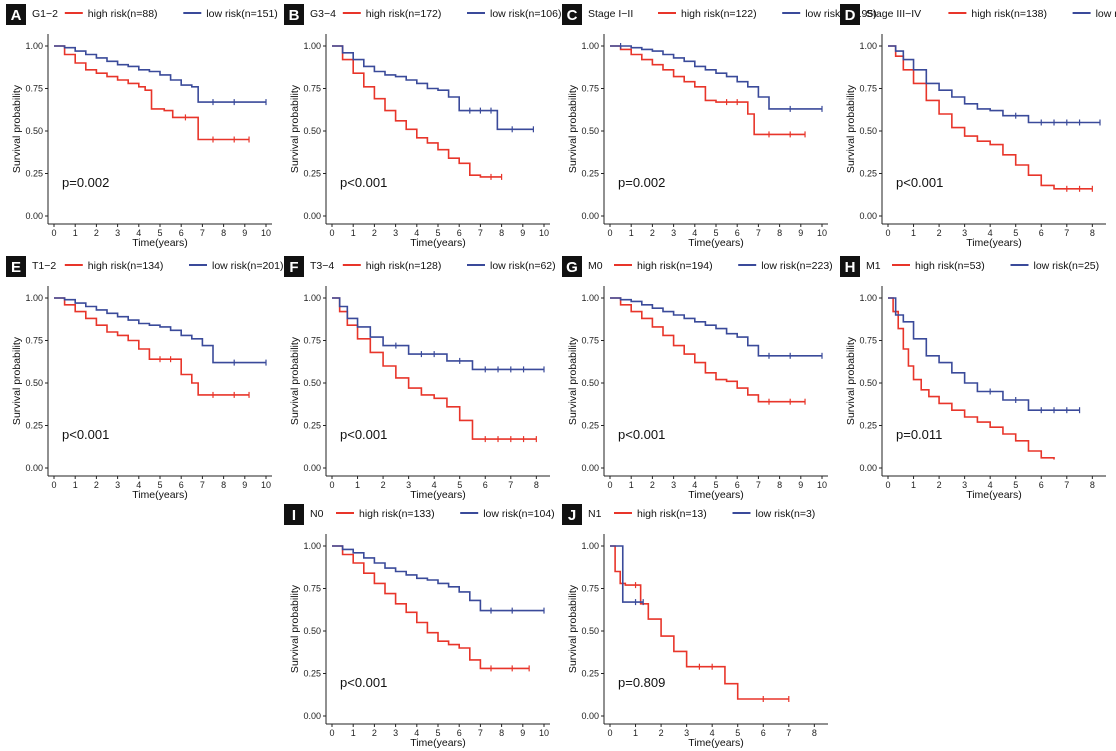 The width and height of the screenshot is (1116, 751). Describe the element at coordinates (719, 14) in the screenshot. I see `legend-label-high-risk: high risk(n=122)` at that location.